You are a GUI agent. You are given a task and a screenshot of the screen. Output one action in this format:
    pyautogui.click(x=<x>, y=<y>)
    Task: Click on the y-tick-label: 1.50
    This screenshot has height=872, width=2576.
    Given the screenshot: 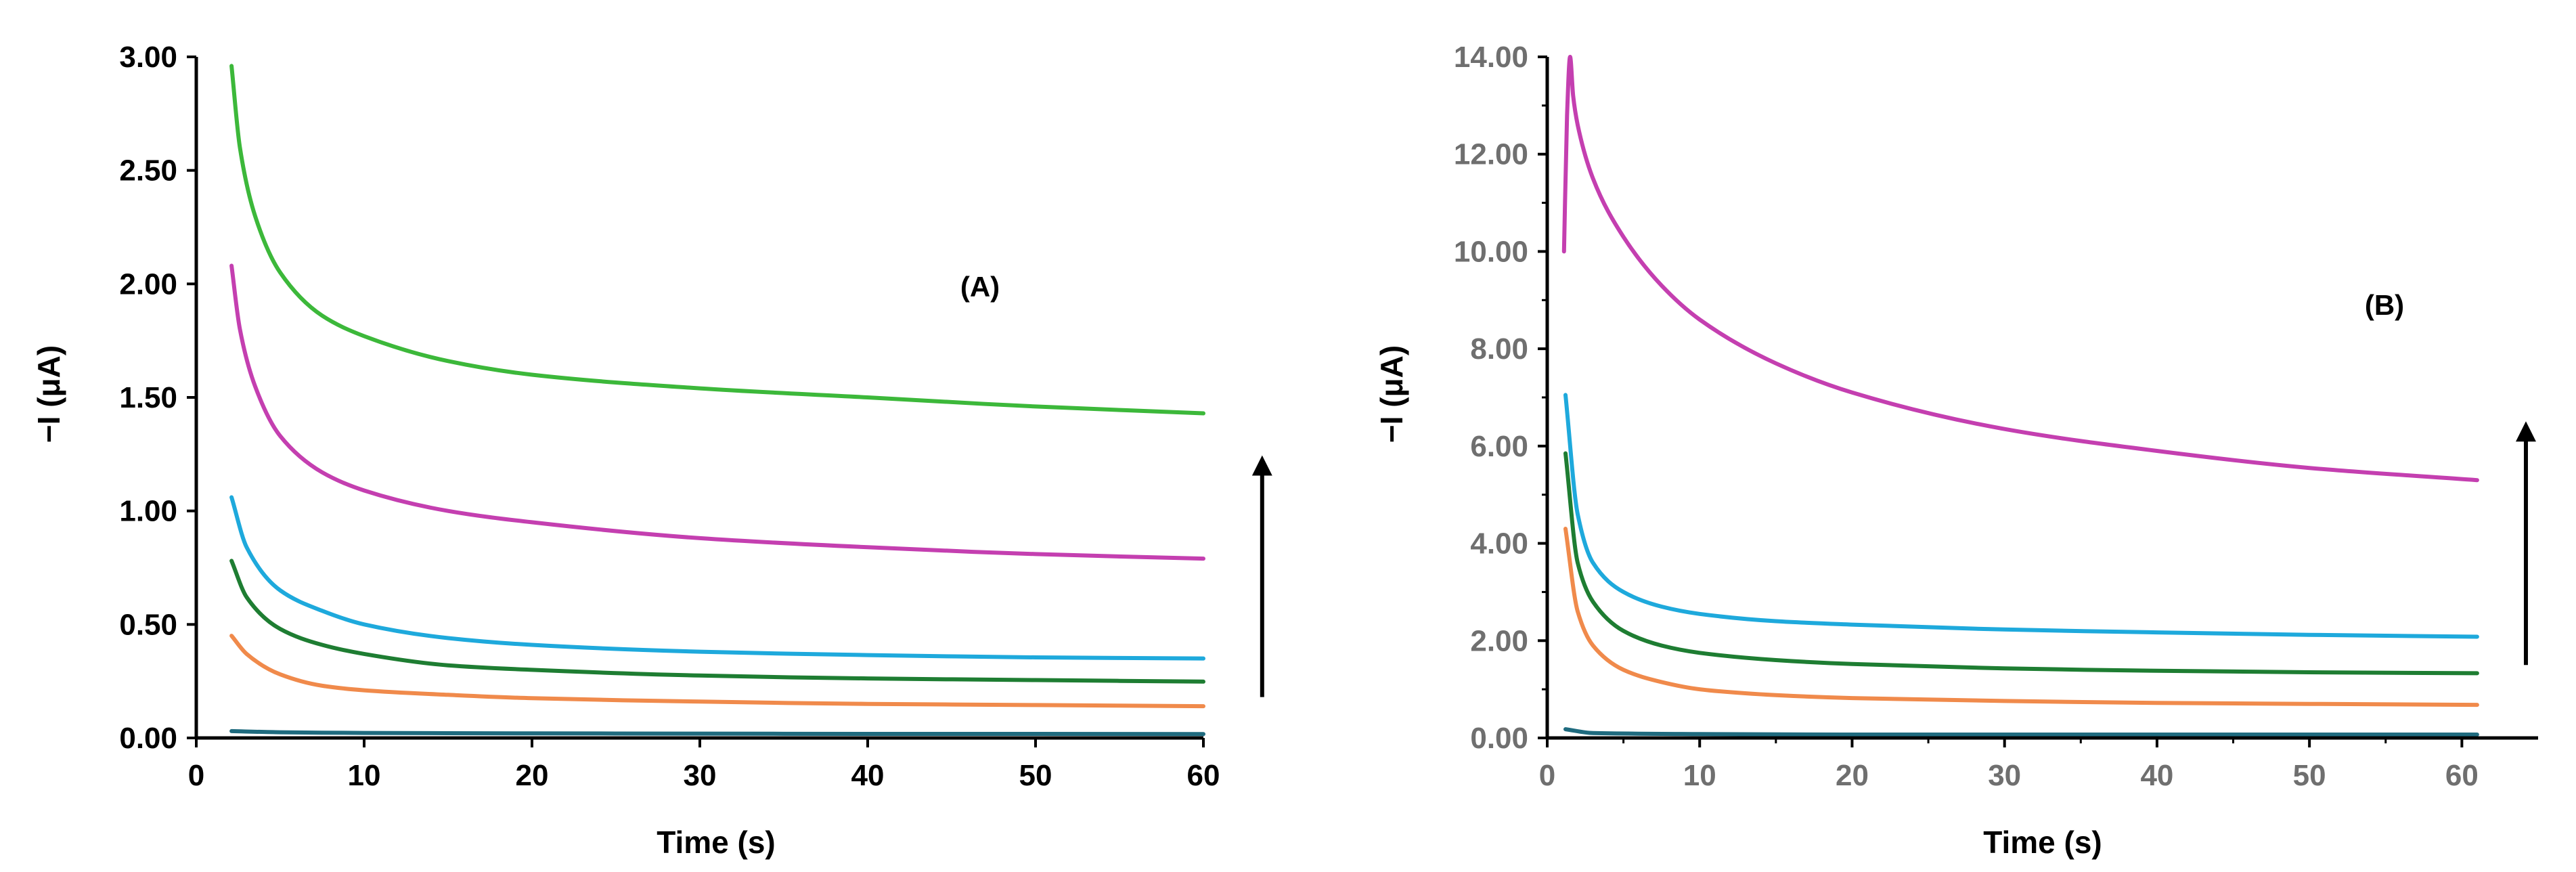 What is the action you would take?
    pyautogui.click(x=148, y=397)
    